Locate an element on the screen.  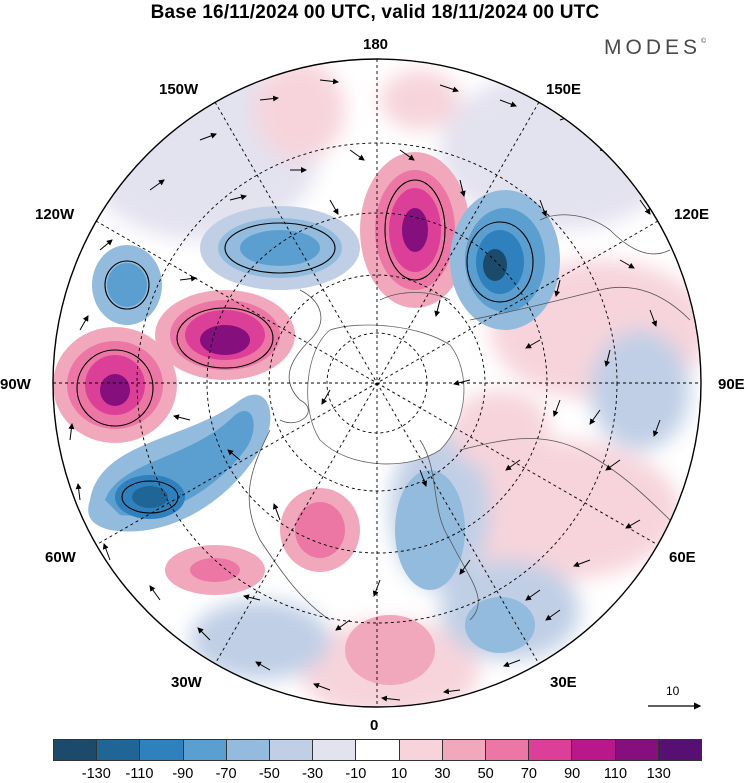
colorbar-tick-label: -10 is located at coordinates (356, 774).